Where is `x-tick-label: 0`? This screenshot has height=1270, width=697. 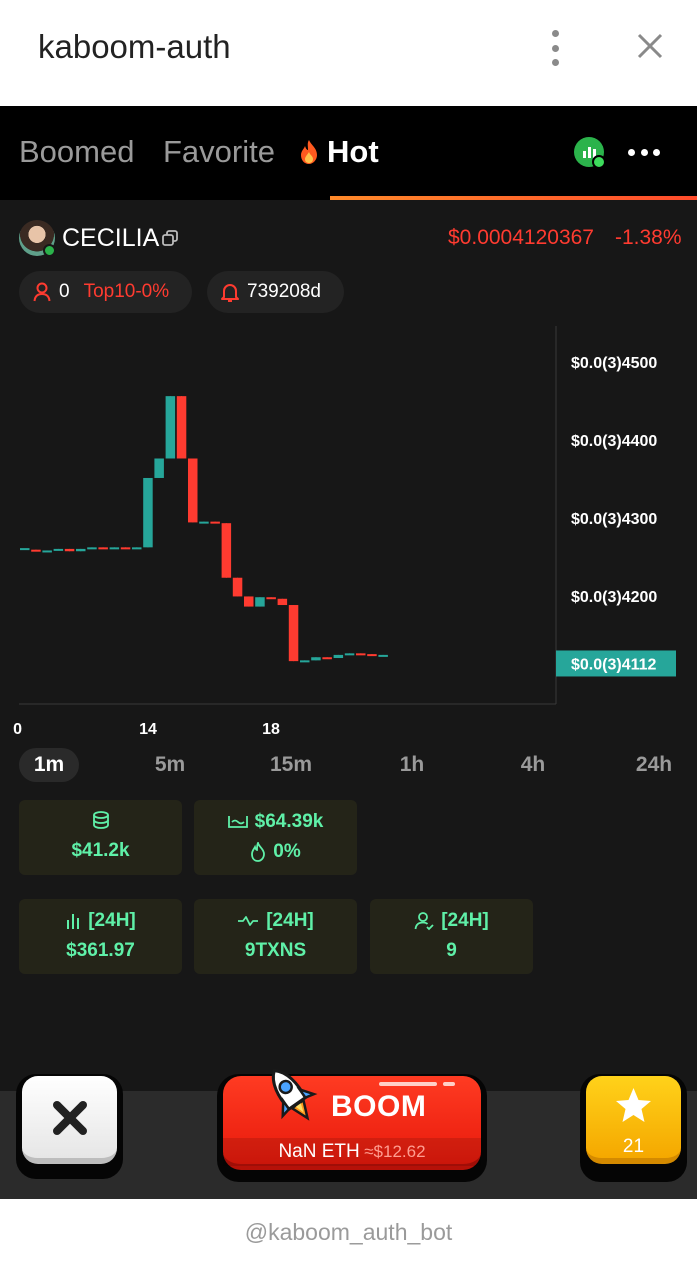 x-tick-label: 0 is located at coordinates (17, 728).